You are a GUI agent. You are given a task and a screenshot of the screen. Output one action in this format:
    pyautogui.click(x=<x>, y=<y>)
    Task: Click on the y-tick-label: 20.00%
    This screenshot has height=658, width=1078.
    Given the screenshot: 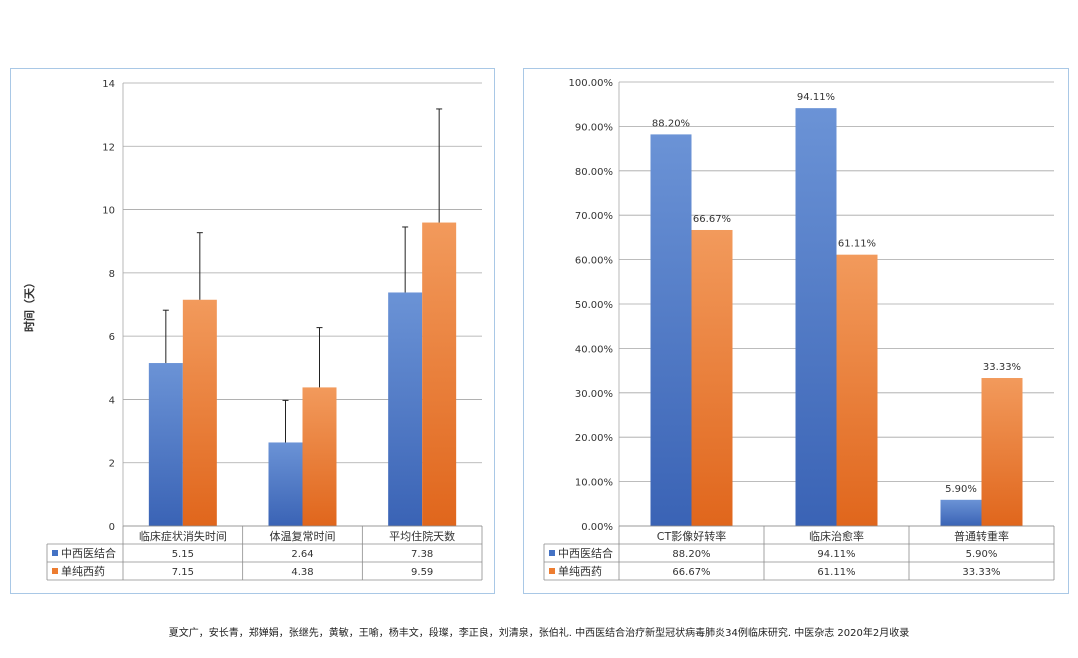 What is the action you would take?
    pyautogui.click(x=594, y=438)
    